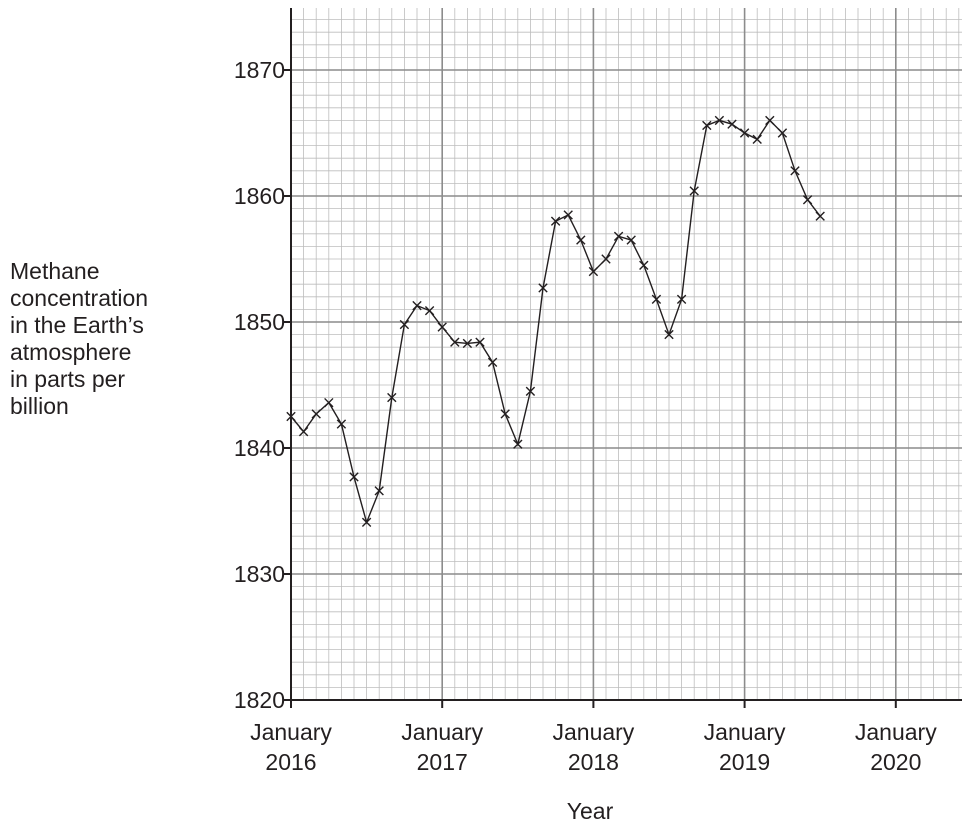 This screenshot has height=828, width=962. Describe the element at coordinates (895, 762) in the screenshot. I see `x-tick-label-year: 2020` at that location.